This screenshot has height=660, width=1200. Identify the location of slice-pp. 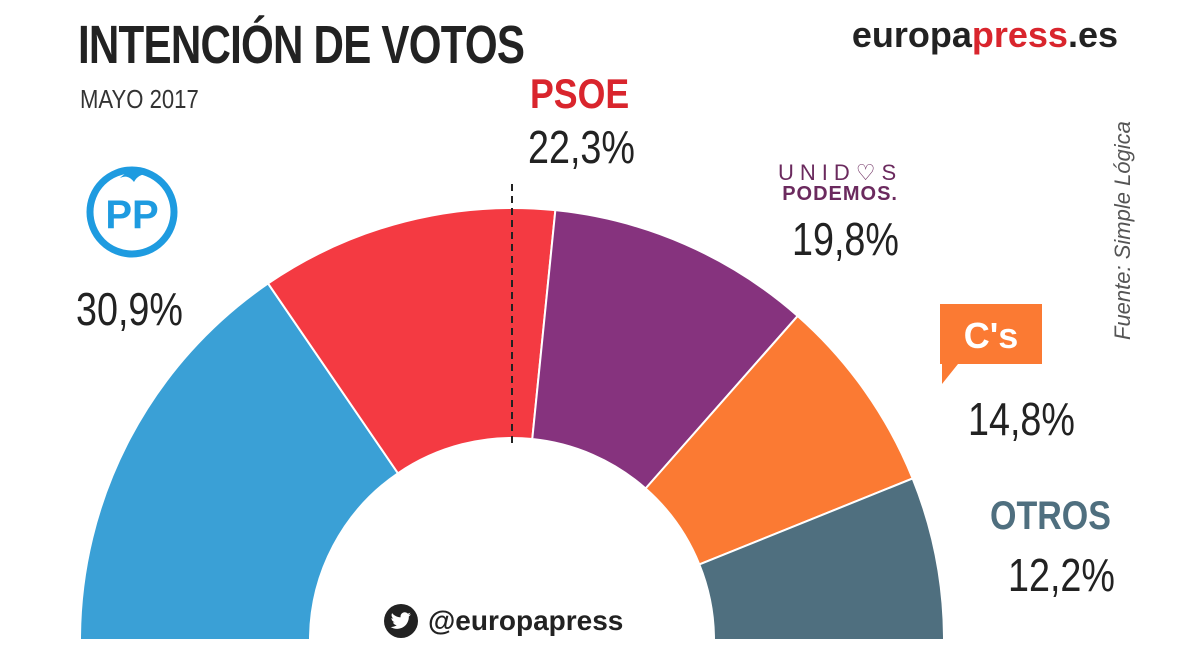
(239, 461).